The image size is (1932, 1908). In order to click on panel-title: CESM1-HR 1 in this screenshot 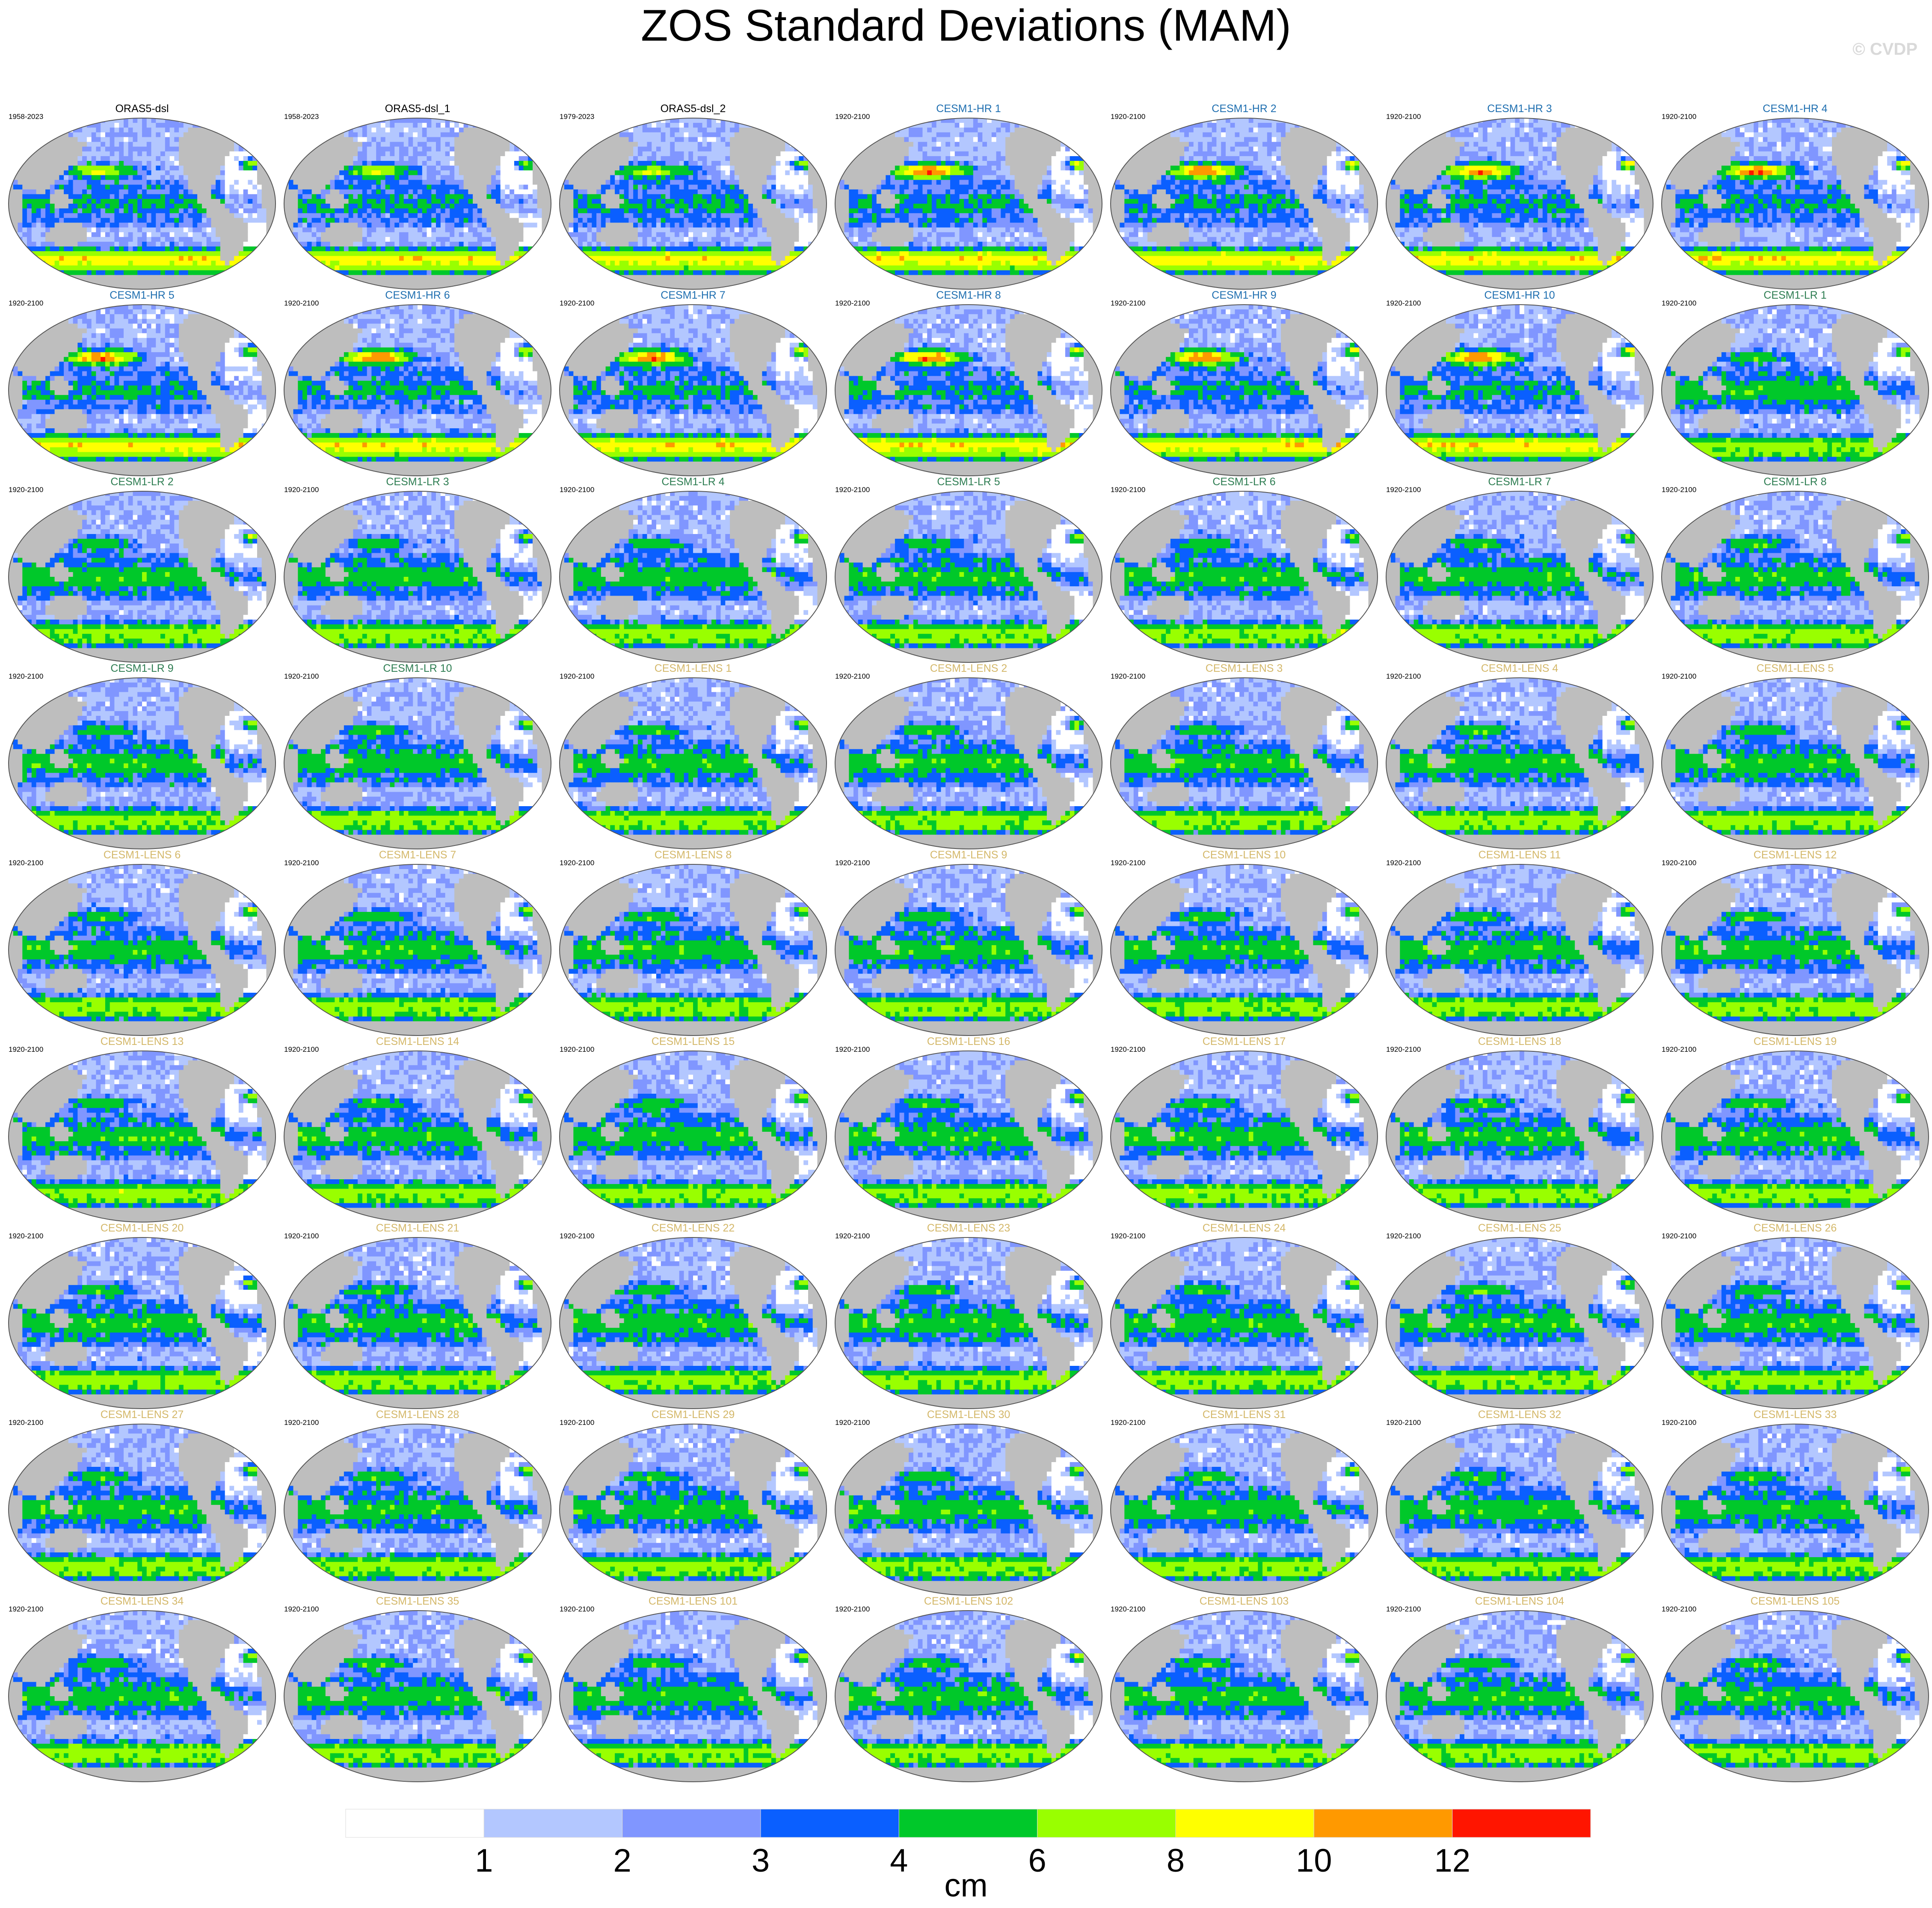, I will do `click(968, 109)`.